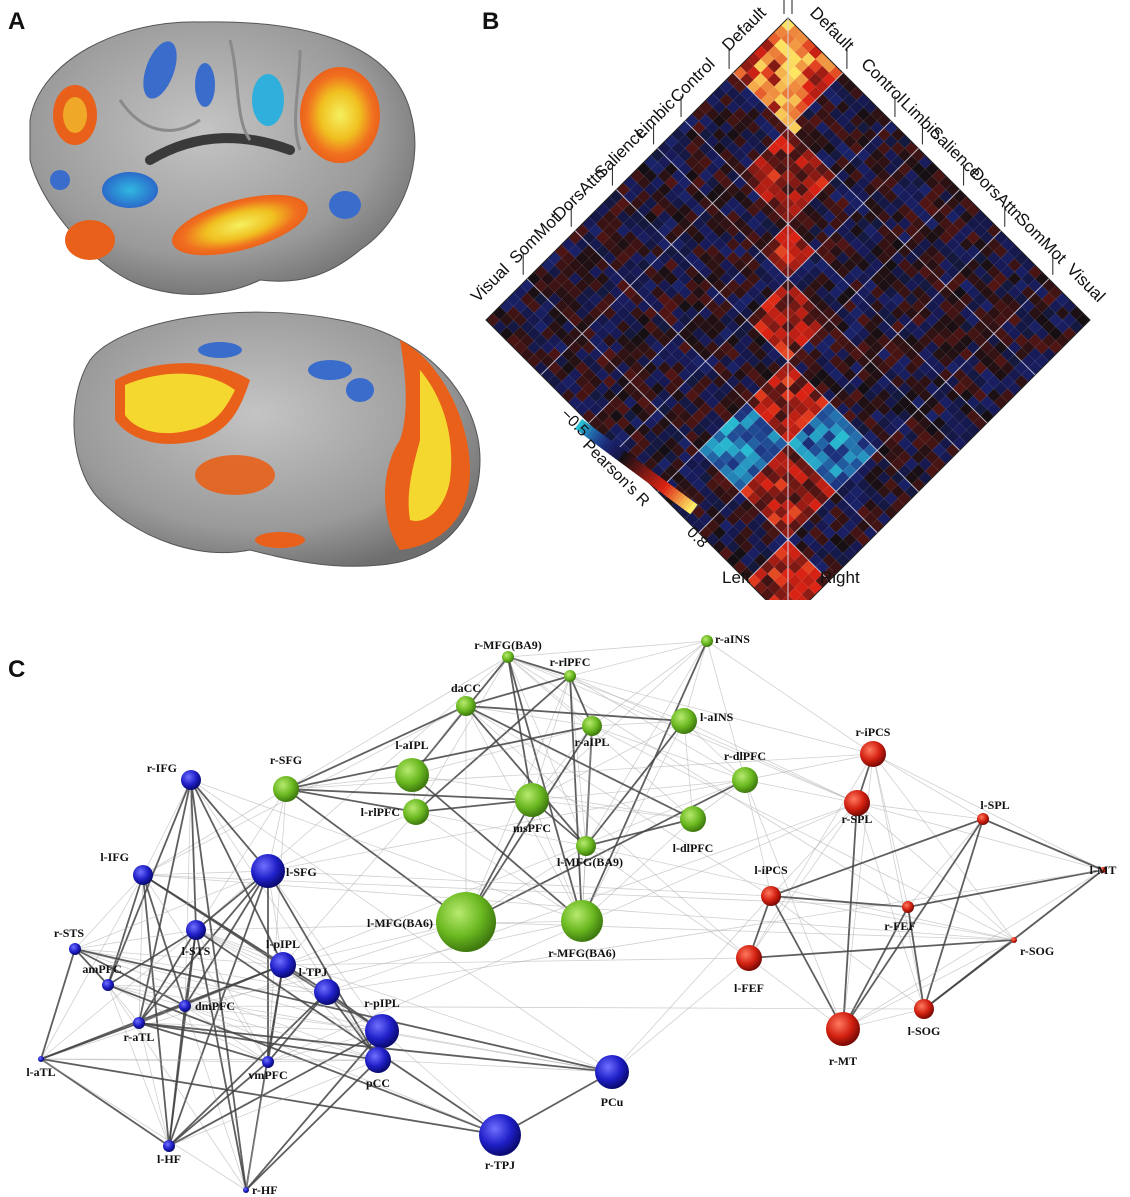 The image size is (1130, 1197). What do you see at coordinates (283, 944) in the screenshot?
I see `node-label: l-pIPL` at bounding box center [283, 944].